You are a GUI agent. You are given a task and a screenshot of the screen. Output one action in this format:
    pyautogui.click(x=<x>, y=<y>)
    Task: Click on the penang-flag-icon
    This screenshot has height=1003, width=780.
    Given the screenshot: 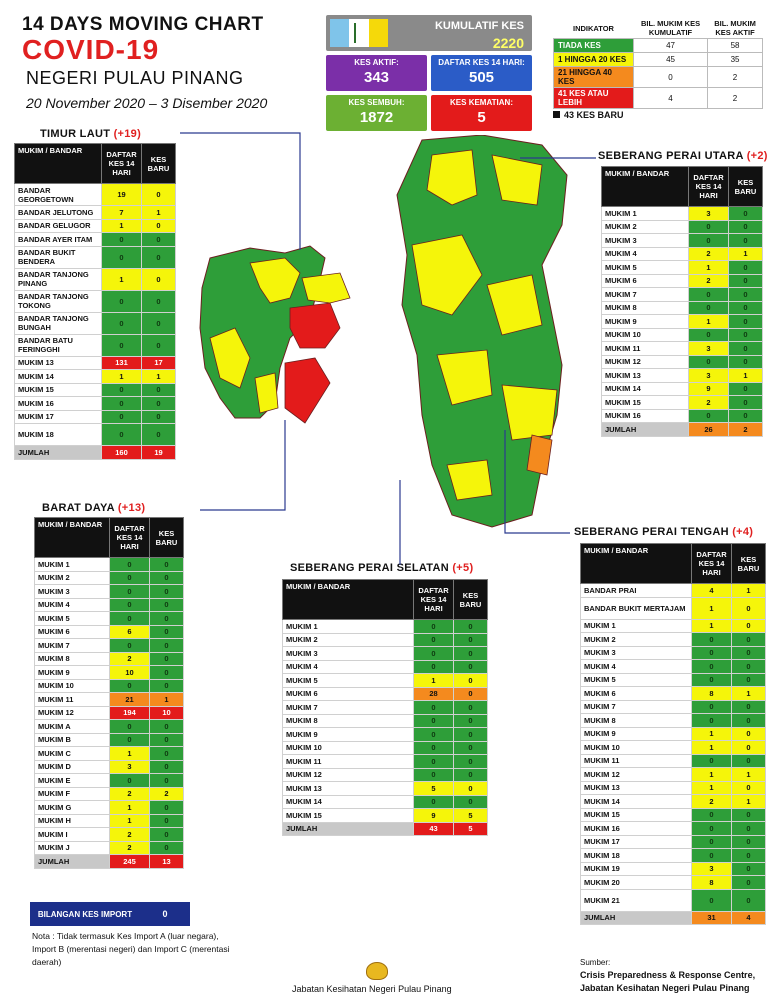 What is the action you would take?
    pyautogui.click(x=359, y=33)
    